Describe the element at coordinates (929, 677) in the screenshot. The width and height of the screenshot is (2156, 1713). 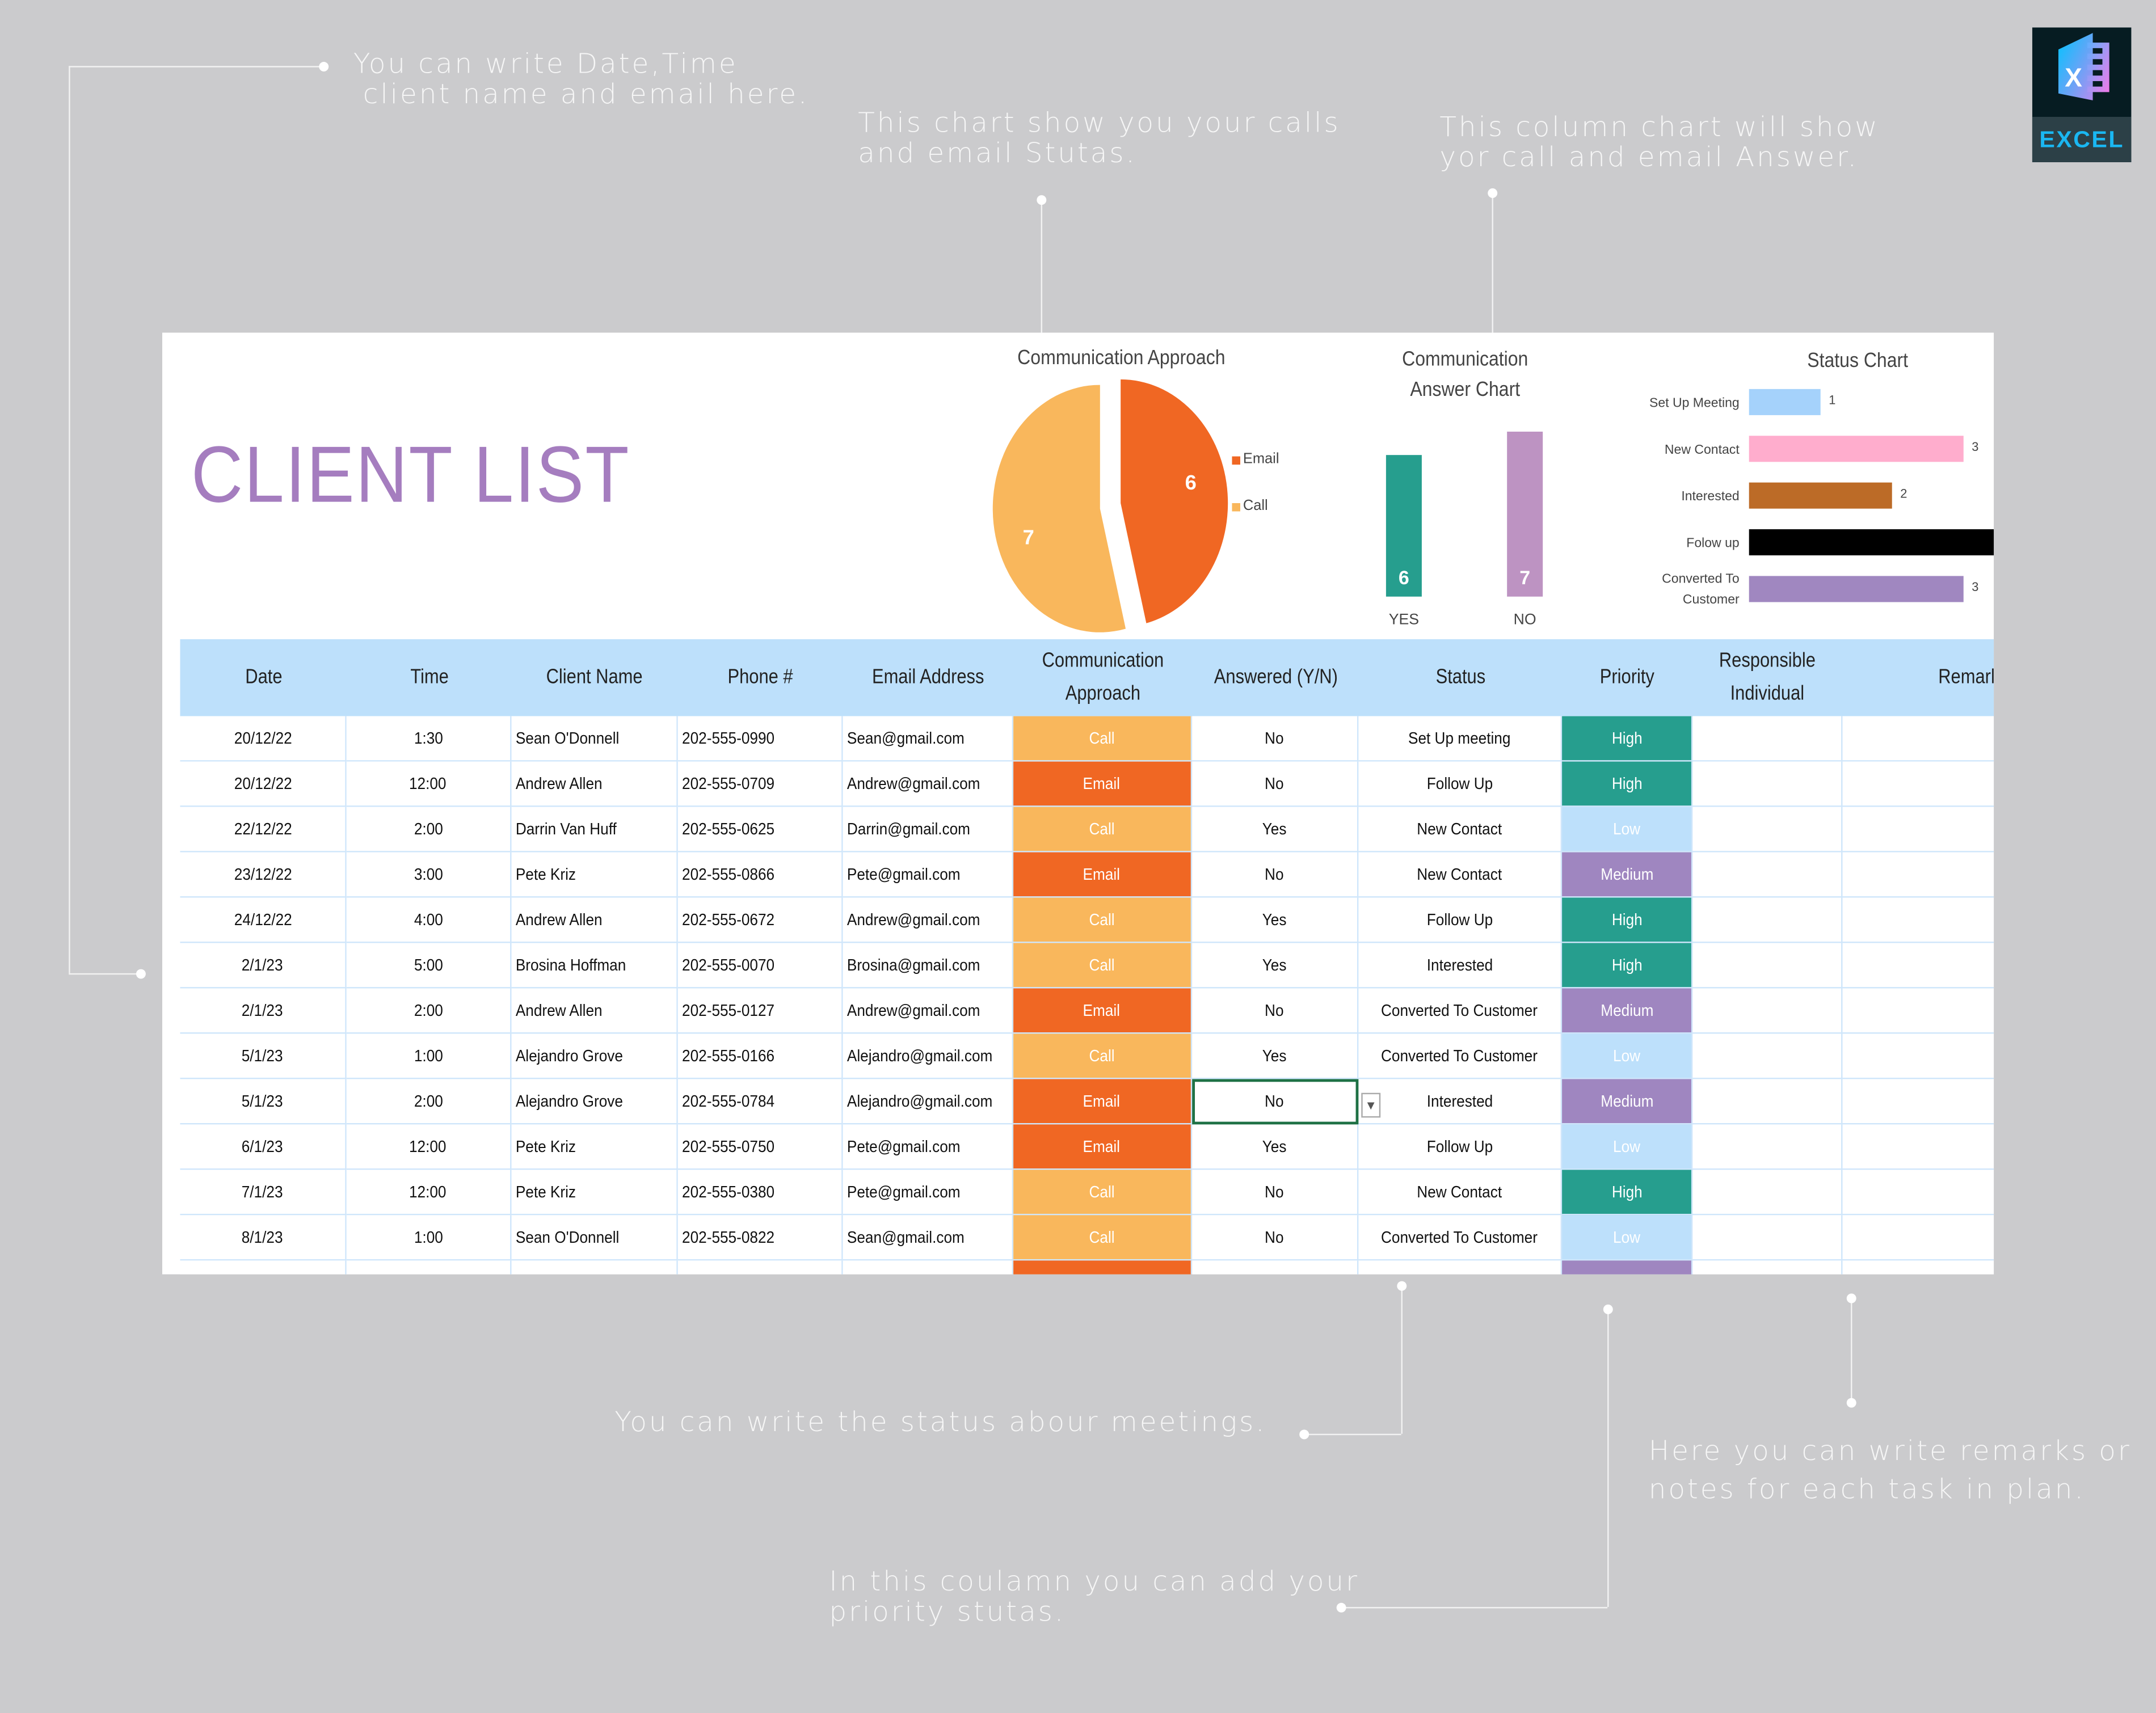
I see `column-header: Email Address` at that location.